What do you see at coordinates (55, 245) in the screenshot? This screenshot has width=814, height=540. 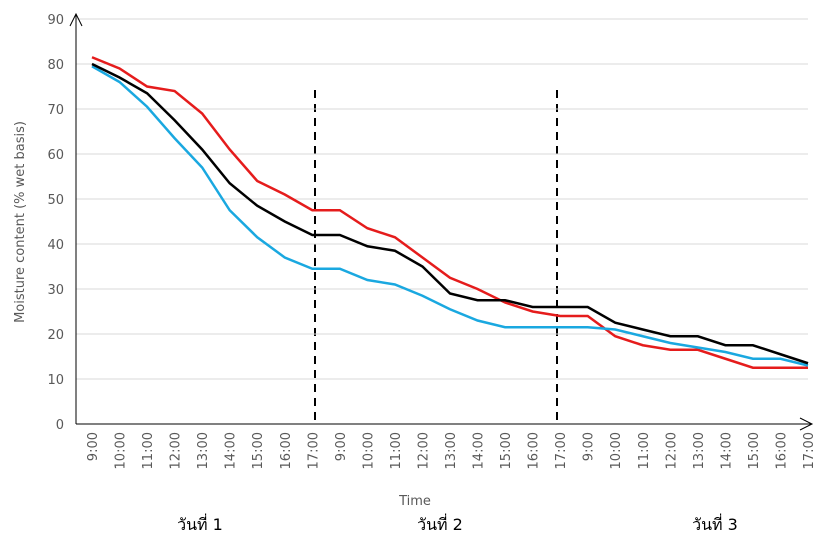 I see `y-tick-label: 40` at bounding box center [55, 245].